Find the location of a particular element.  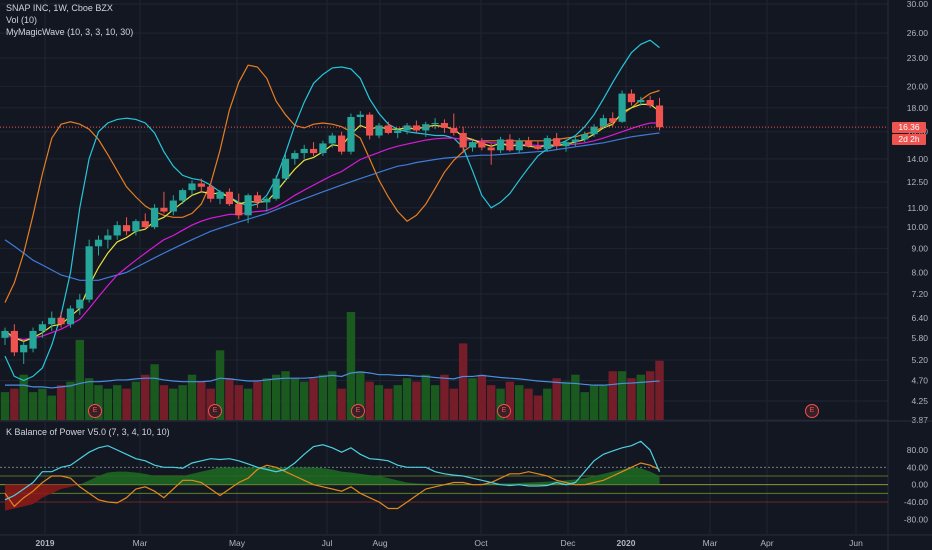

last-price-badge: 16.36 is located at coordinates (909, 127).